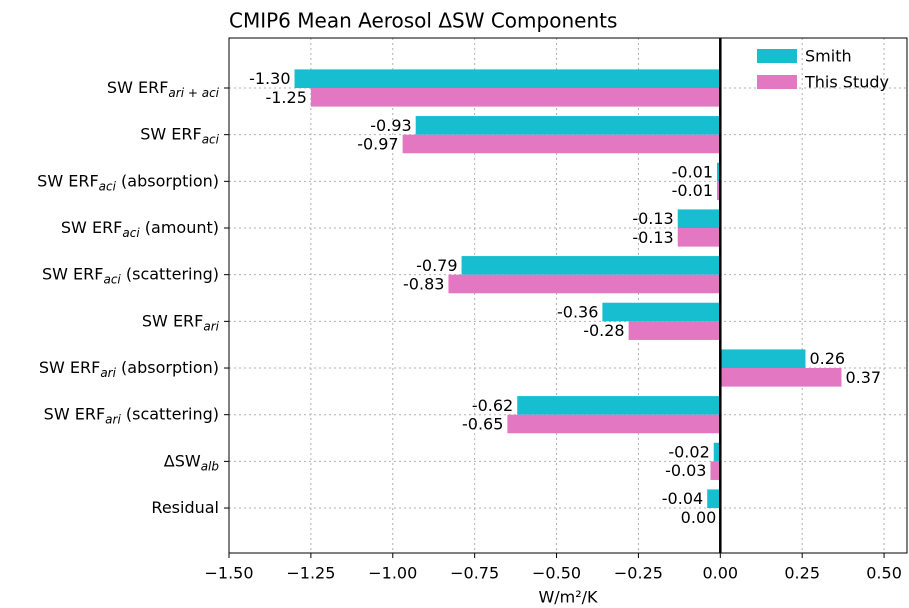 Image resolution: width=909 pixels, height=608 pixels. What do you see at coordinates (392, 573) in the screenshot?
I see `x-tick-label: −1.00` at bounding box center [392, 573].